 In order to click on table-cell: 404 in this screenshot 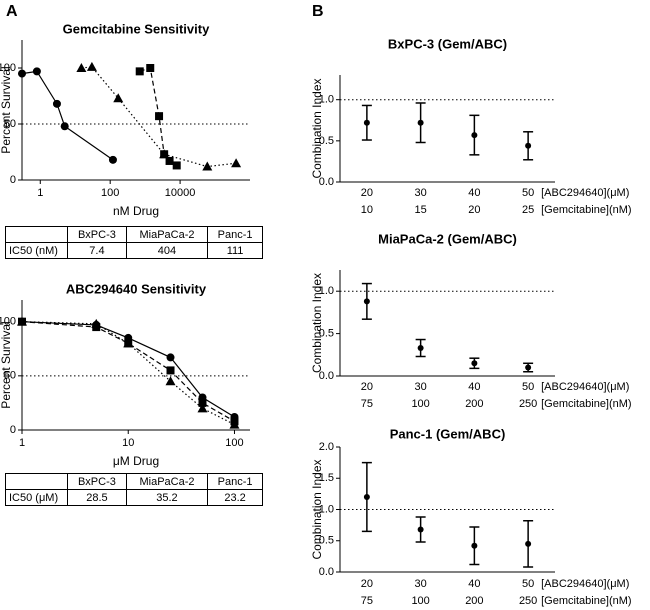, I will do `click(167, 250)`.